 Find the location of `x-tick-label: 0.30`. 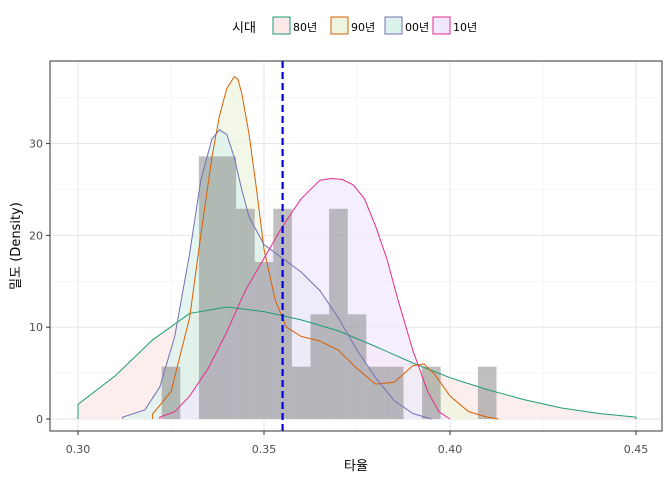

x-tick-label: 0.30 is located at coordinates (78, 449).